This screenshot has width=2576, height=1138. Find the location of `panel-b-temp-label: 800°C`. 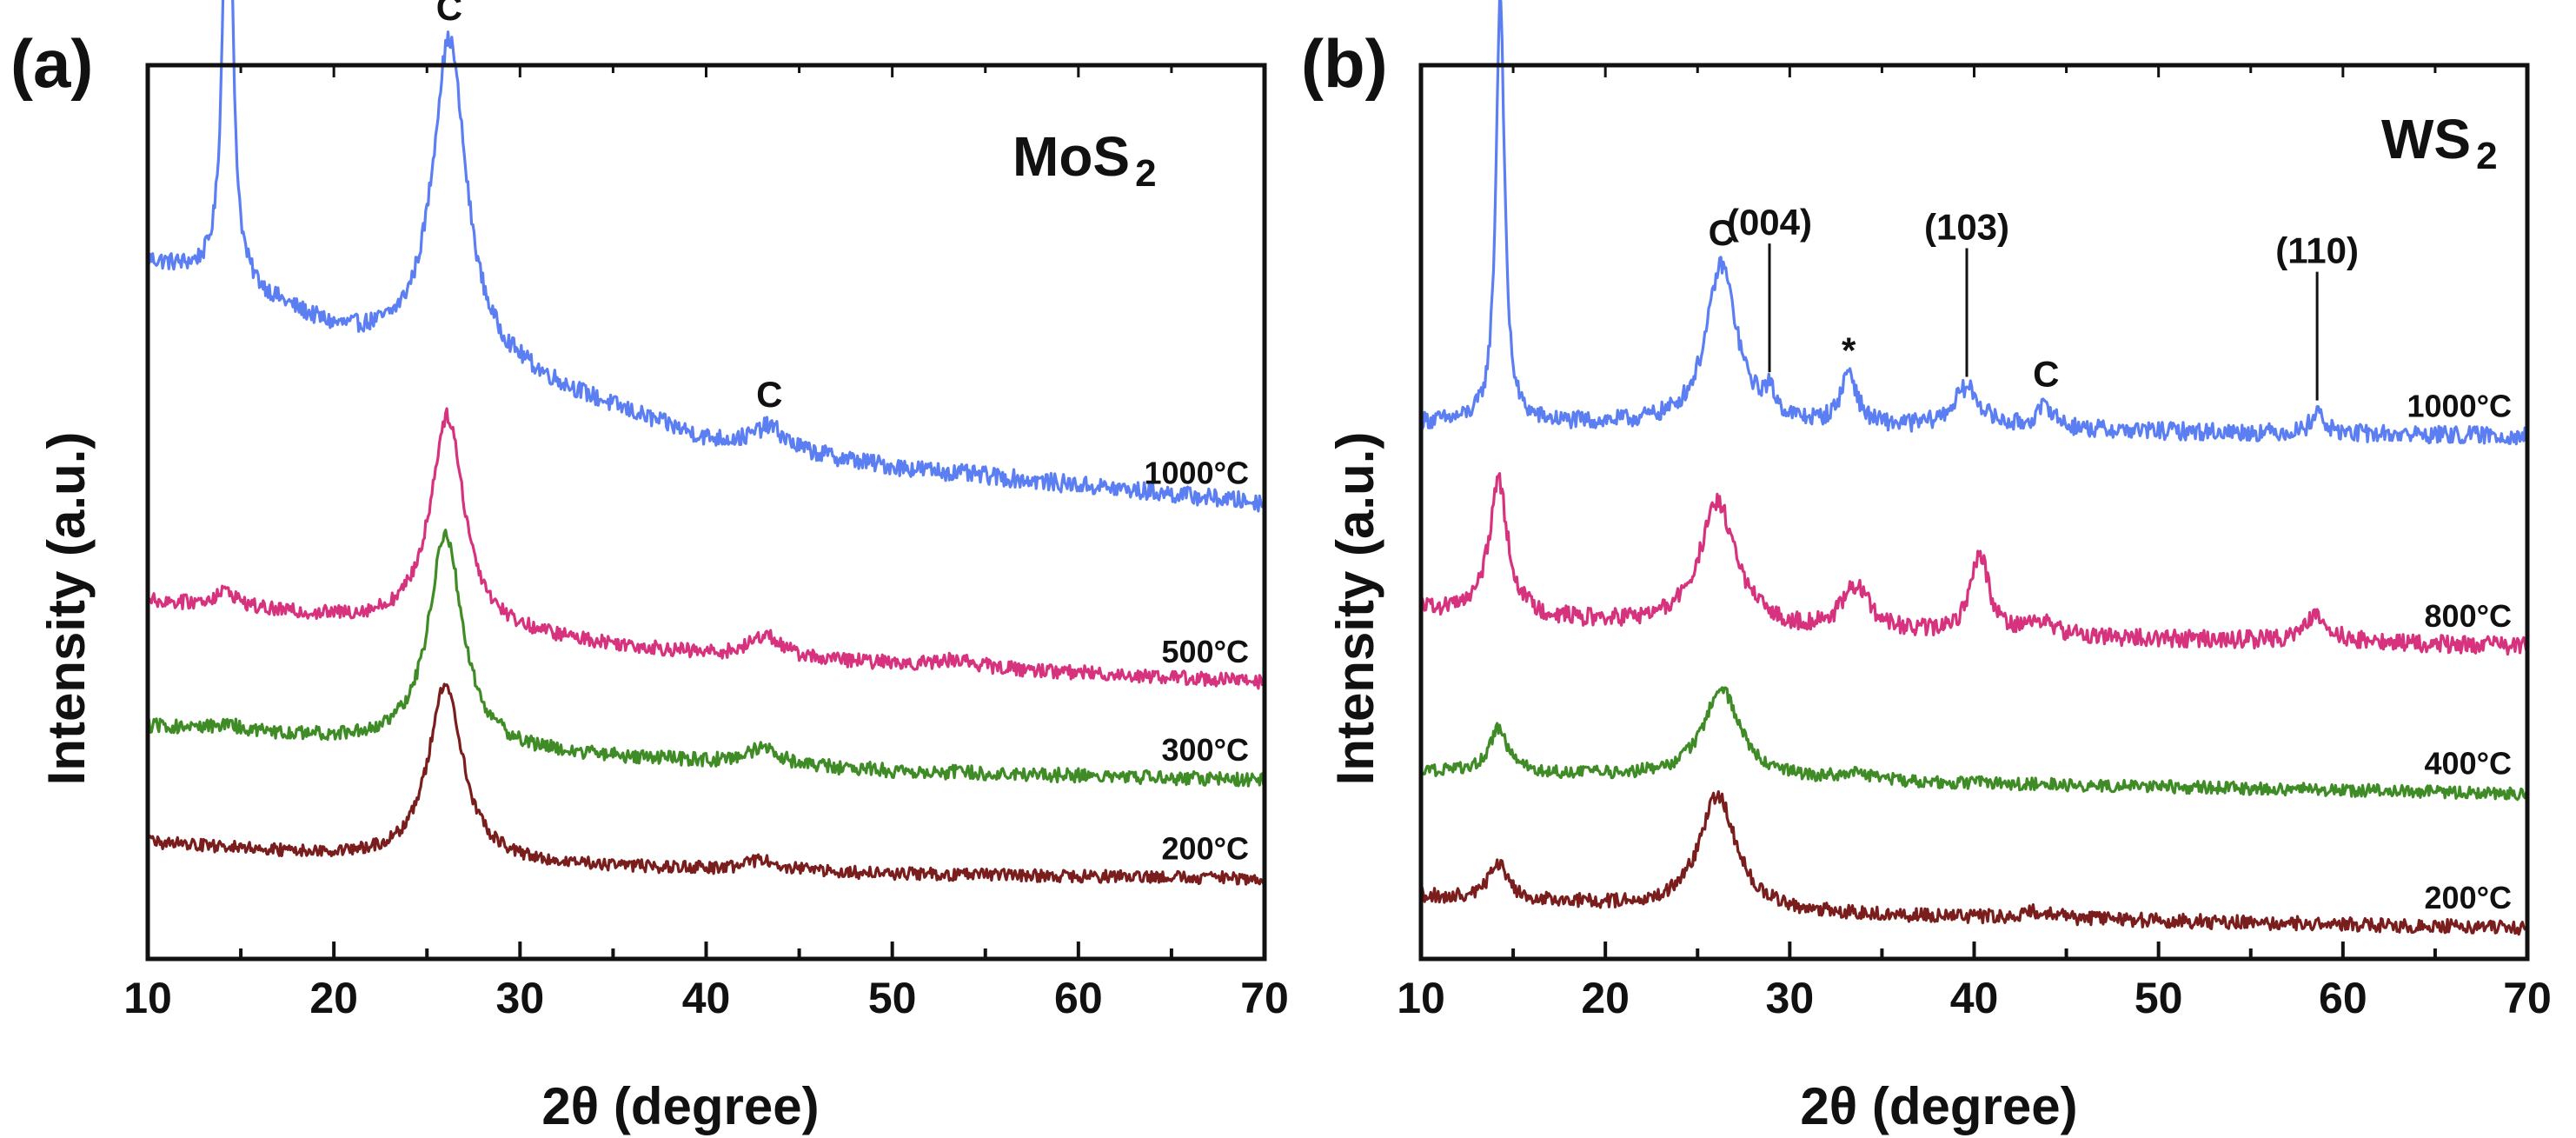

panel-b-temp-label: 800°C is located at coordinates (2468, 616).